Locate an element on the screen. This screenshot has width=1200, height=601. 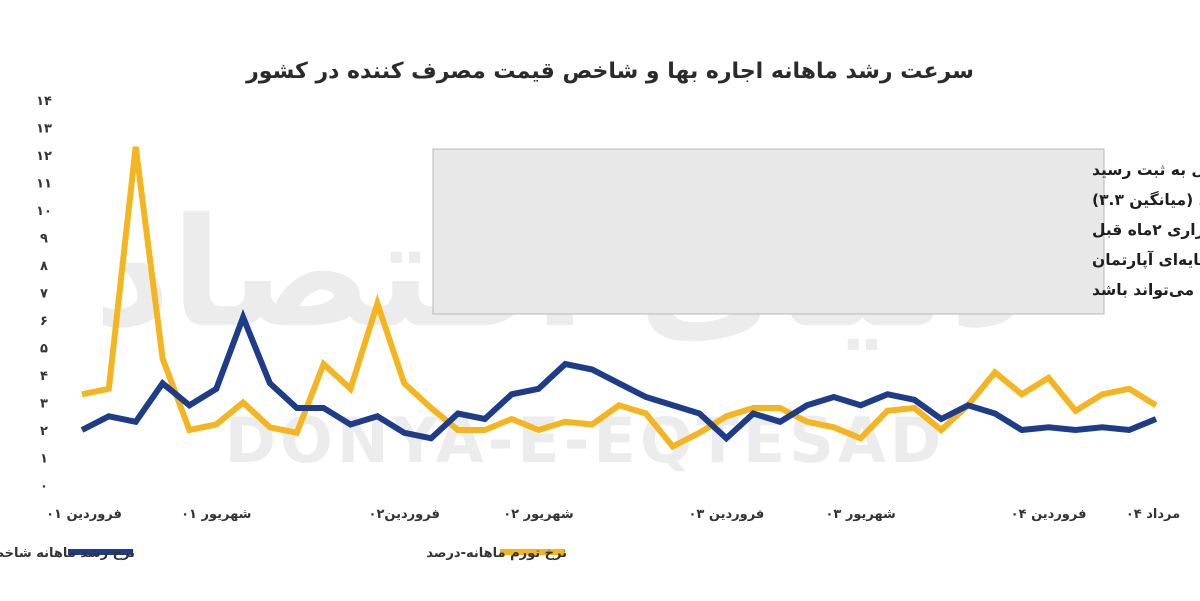
x-tick-label: فروردین۰۲ is located at coordinates (404, 514).